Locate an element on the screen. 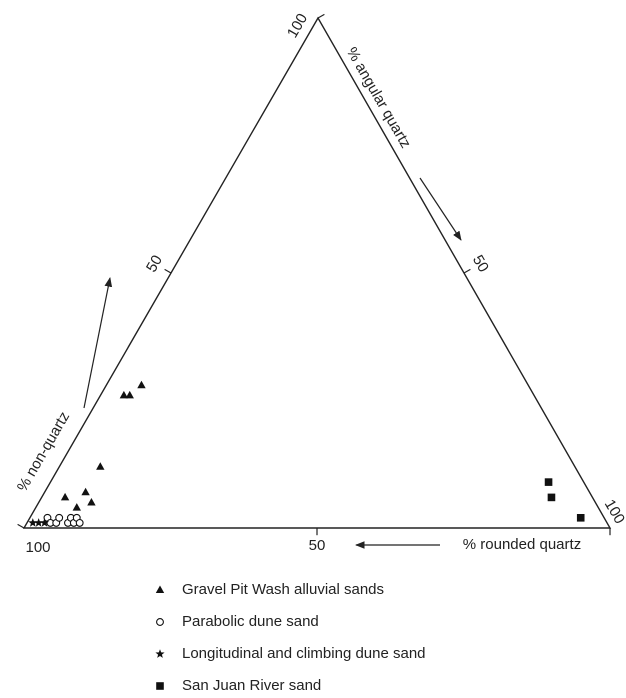 The image size is (626, 698). legend-label: Gravel Pit Wash alluvial sands is located at coordinates (283, 589).